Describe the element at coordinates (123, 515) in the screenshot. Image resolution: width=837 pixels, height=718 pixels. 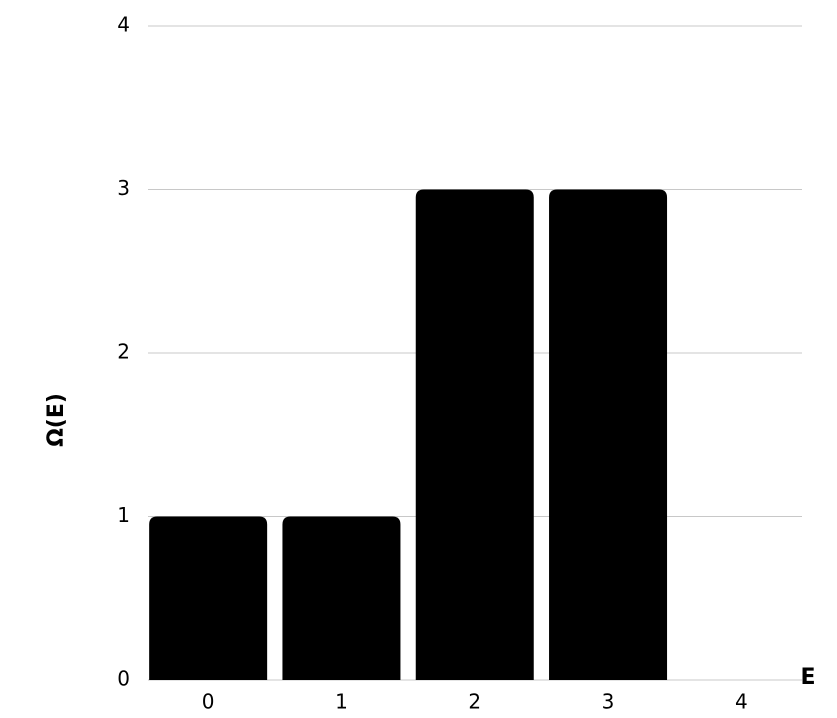
I see `y-tick-label: 1` at that location.